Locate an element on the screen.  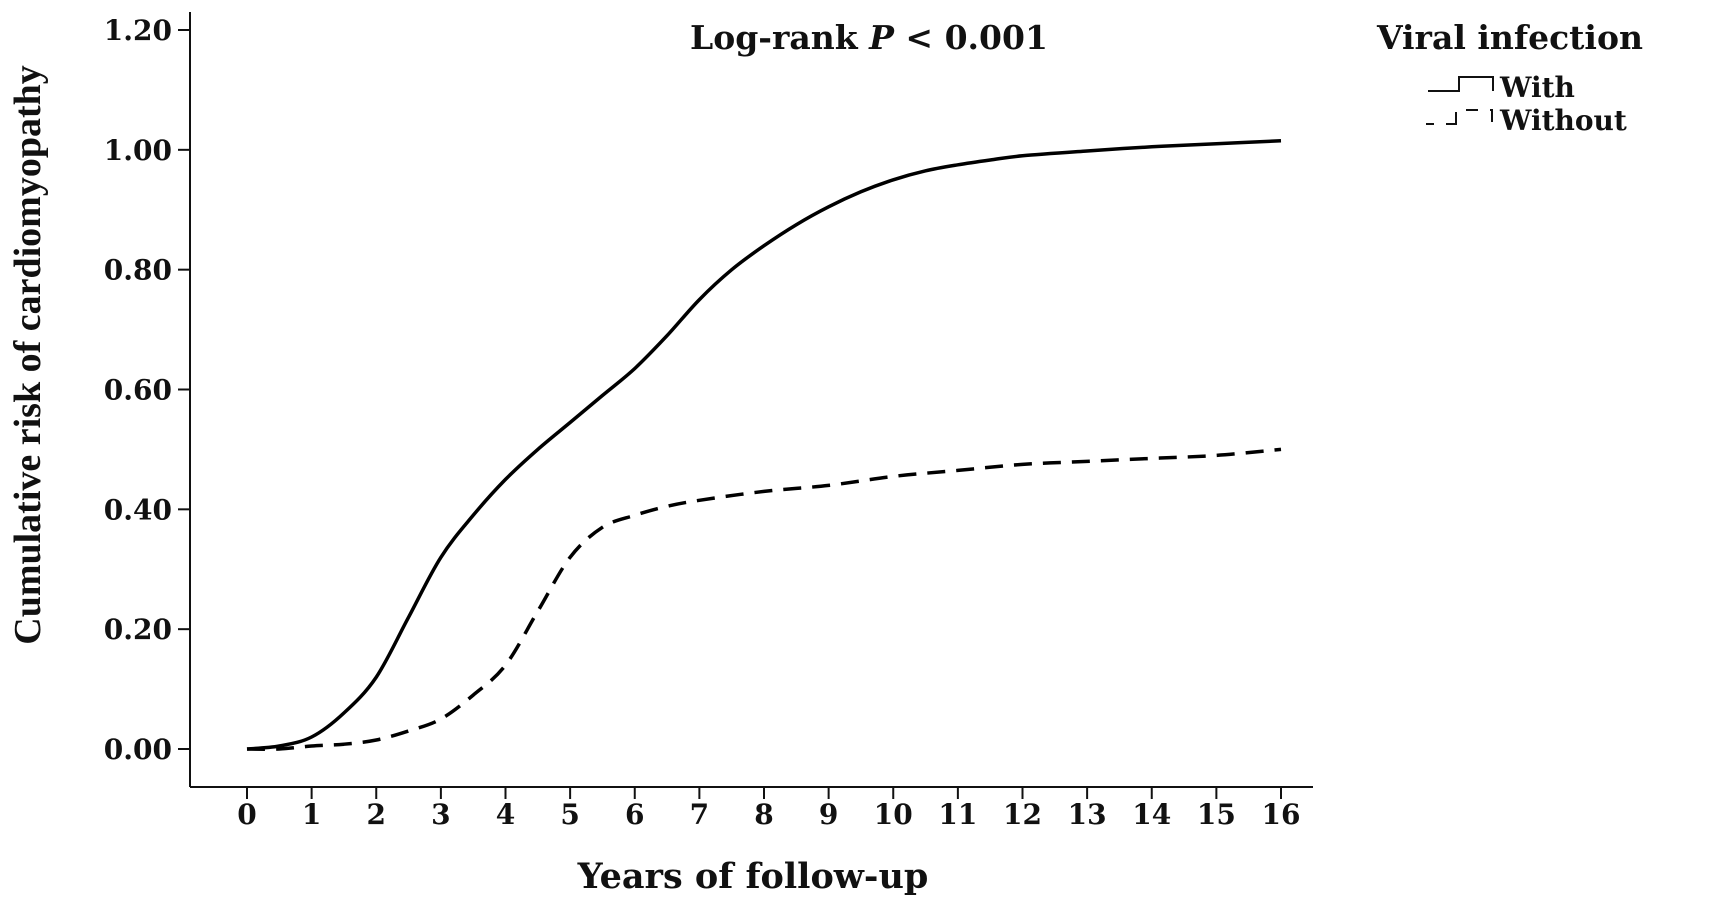
y-tick-label: 0.20 is located at coordinates (138, 629).